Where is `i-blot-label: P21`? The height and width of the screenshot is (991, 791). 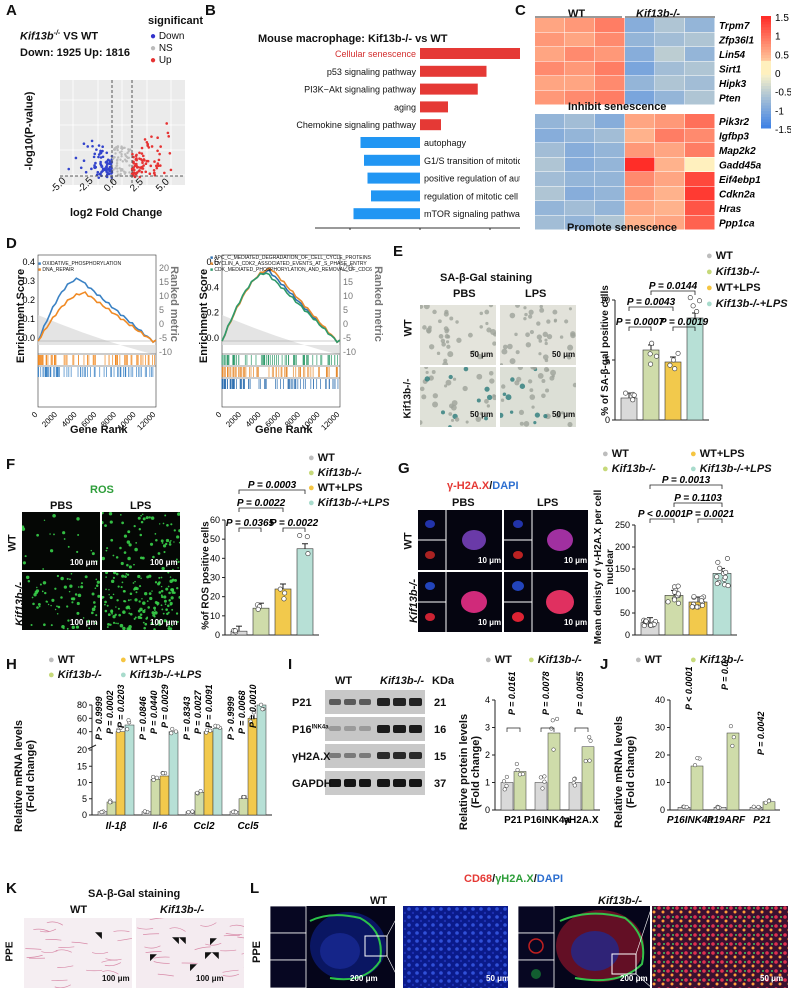 i-blot-label: P21 is located at coordinates (302, 703).